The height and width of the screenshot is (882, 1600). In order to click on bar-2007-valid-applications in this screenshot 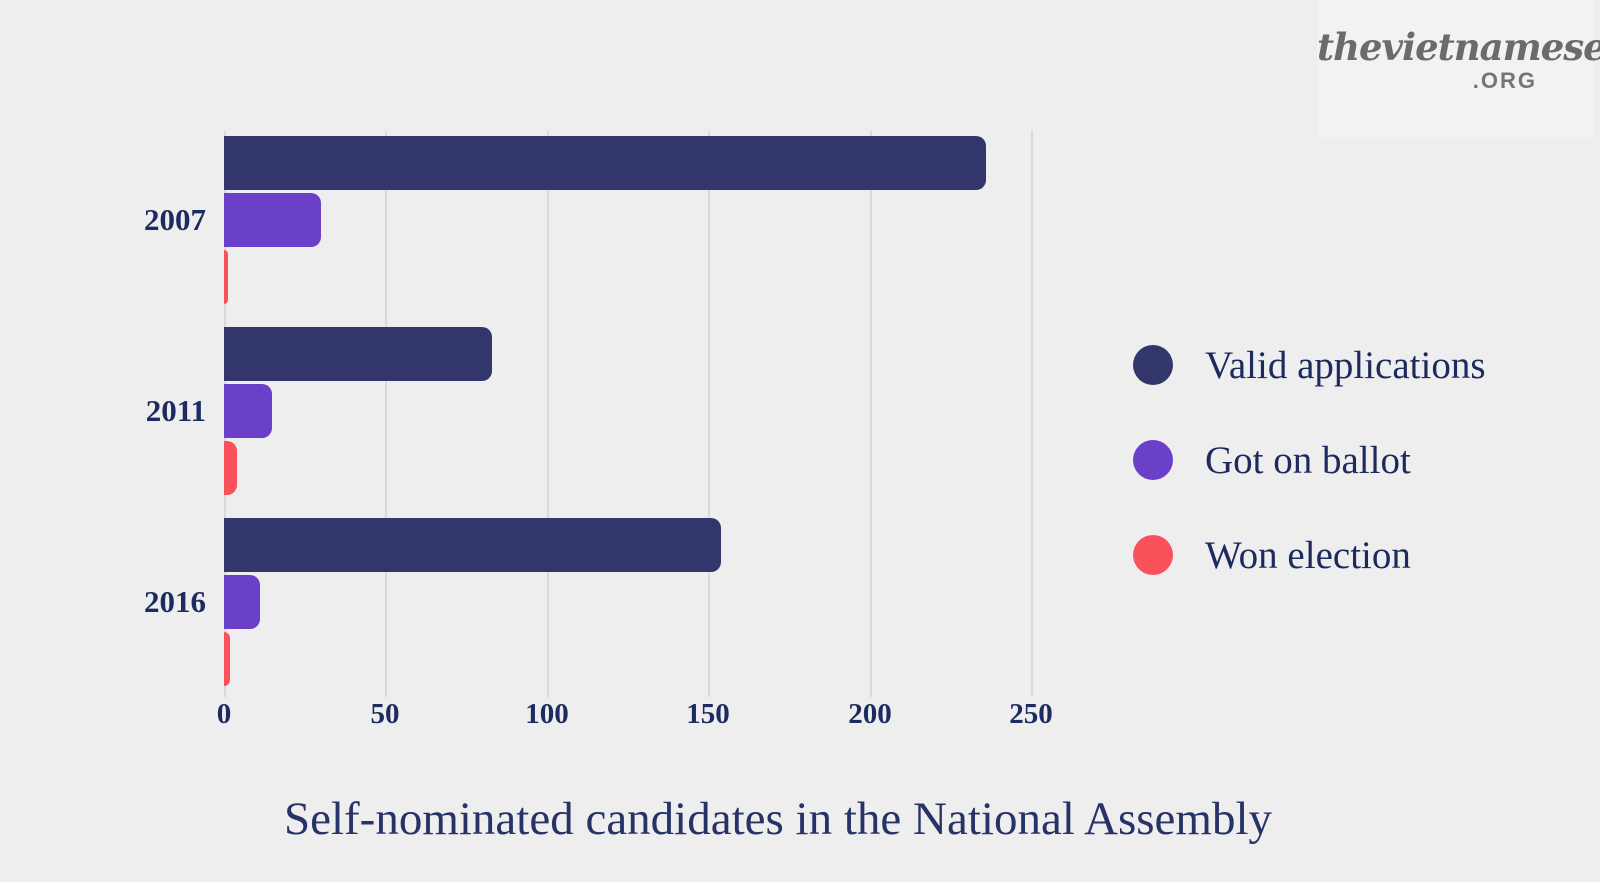, I will do `click(605, 163)`.